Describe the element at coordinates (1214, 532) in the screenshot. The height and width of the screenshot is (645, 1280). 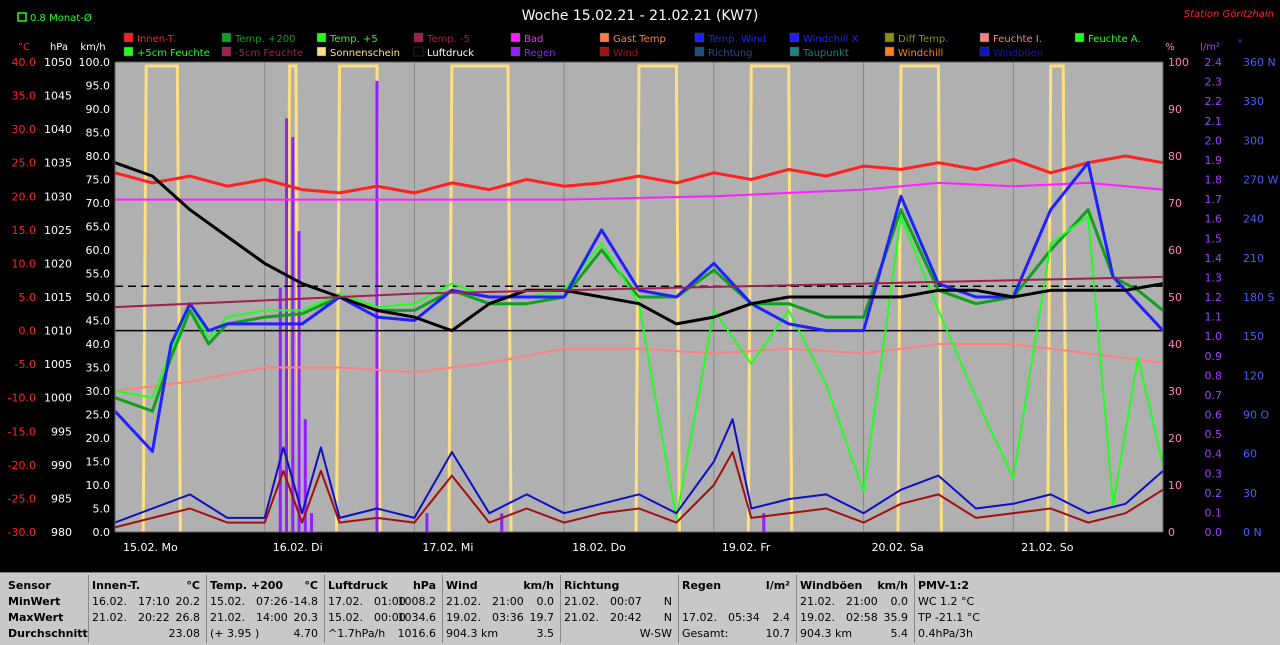
I see `rain-tick-24: 0.0` at that location.